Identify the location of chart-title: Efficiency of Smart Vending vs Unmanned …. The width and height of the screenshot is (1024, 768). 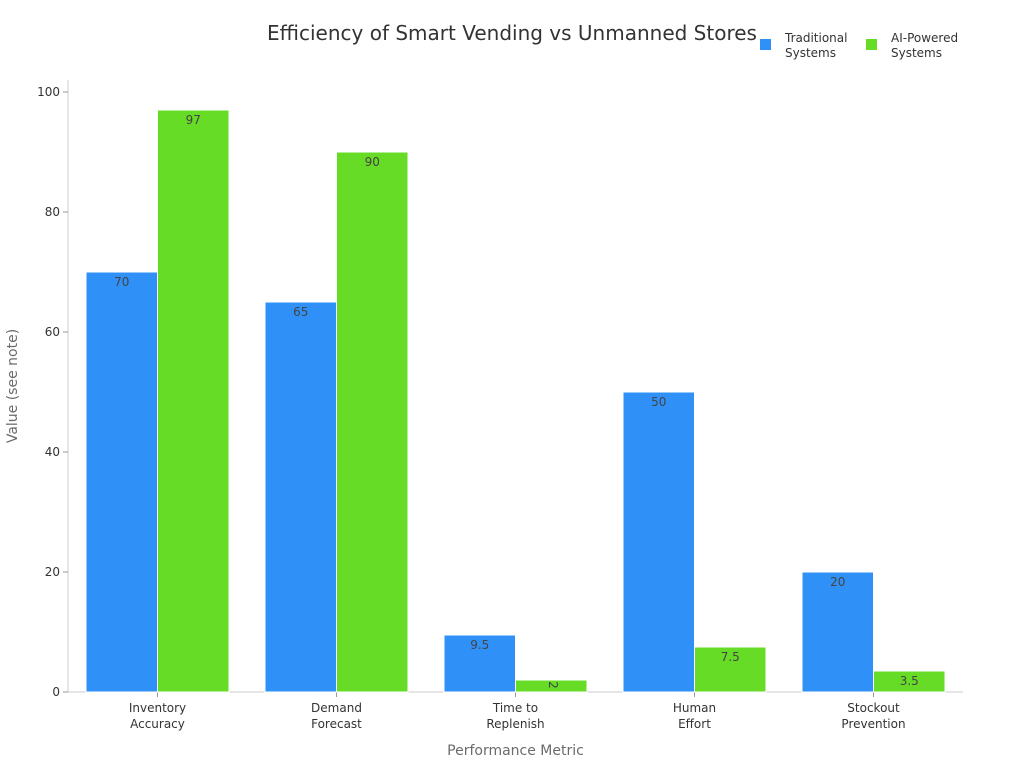
(512, 33).